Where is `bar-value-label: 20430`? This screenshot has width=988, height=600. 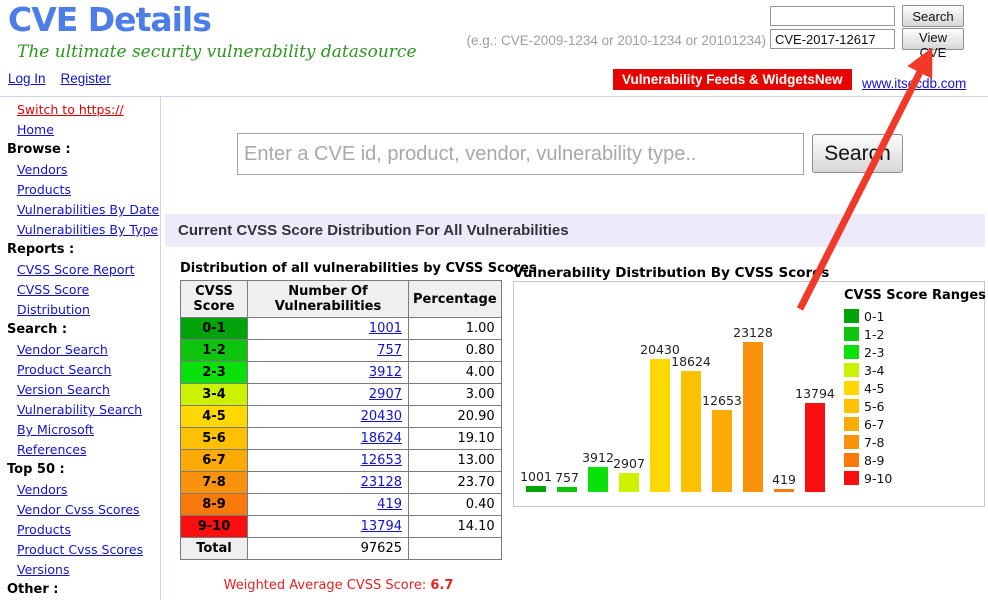 bar-value-label: 20430 is located at coordinates (660, 349).